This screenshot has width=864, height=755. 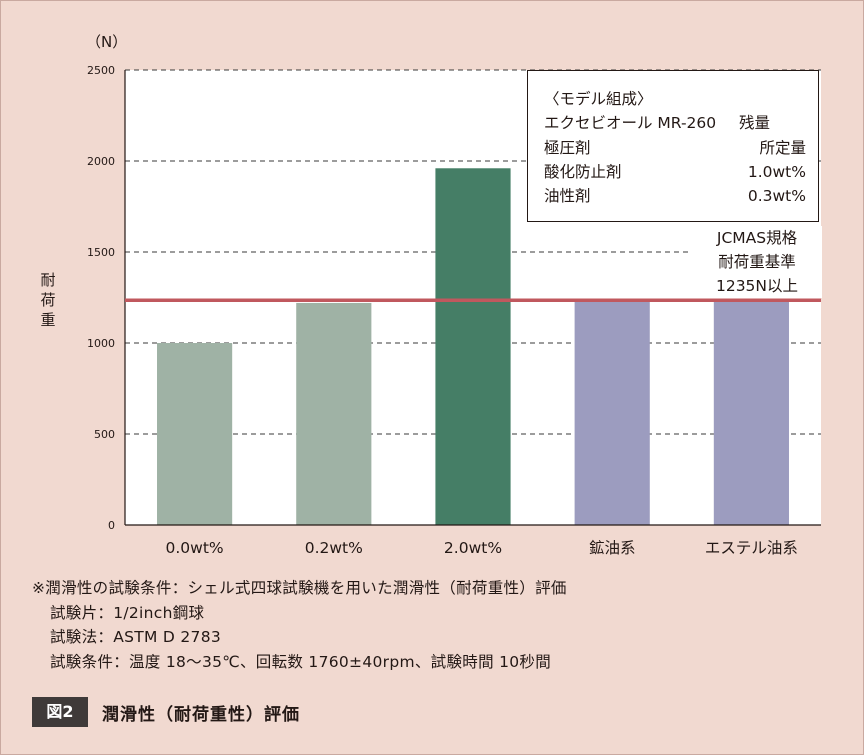 I want to click on legend-row: 極圧剤 所定量, so click(x=675, y=148).